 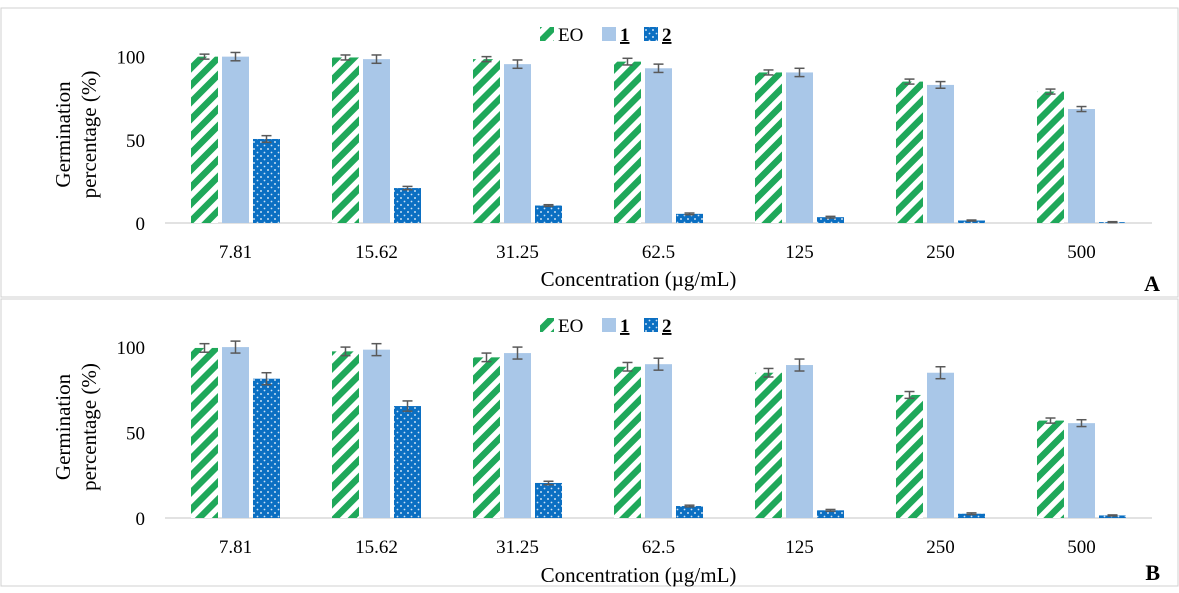 I want to click on y-axis-title-line-1: Germination, so click(x=63, y=134).